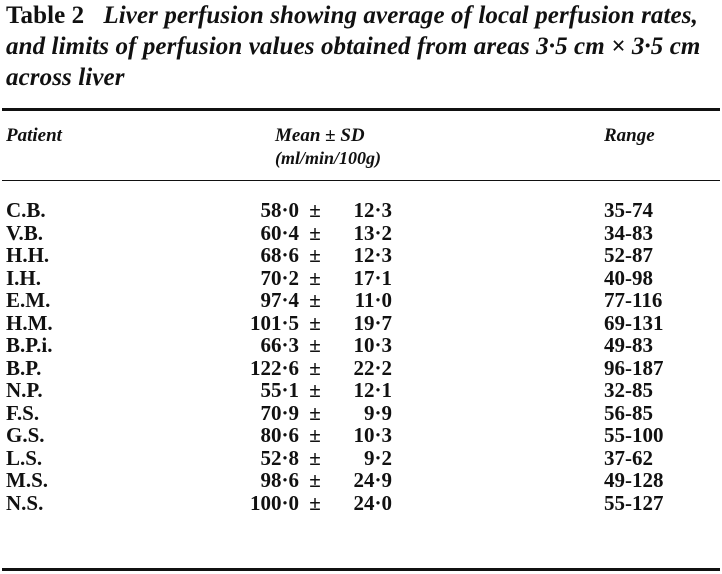 The image size is (722, 574). I want to click on cell-mean: 68·6, so click(279, 255).